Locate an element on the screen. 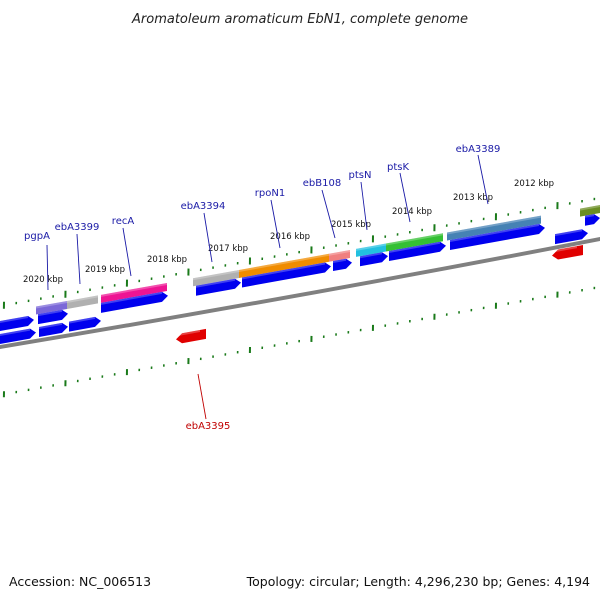 The height and width of the screenshot is (600, 600). gene-label-ptsn: ptsN is located at coordinates (360, 175).